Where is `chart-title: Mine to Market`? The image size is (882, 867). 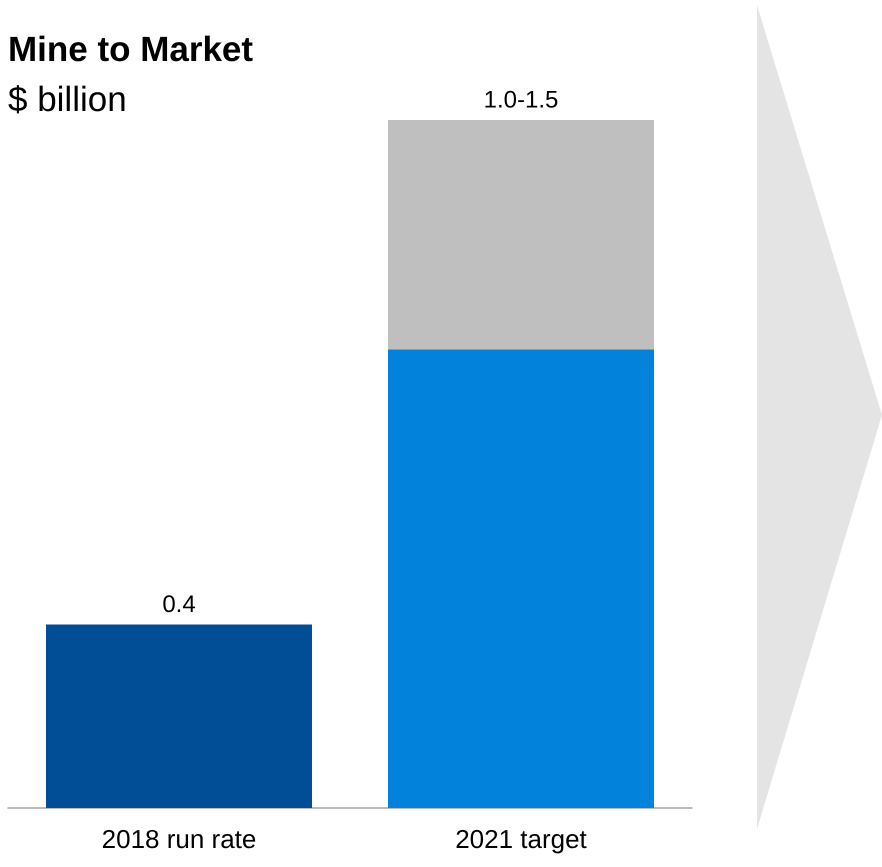 chart-title: Mine to Market is located at coordinates (131, 50).